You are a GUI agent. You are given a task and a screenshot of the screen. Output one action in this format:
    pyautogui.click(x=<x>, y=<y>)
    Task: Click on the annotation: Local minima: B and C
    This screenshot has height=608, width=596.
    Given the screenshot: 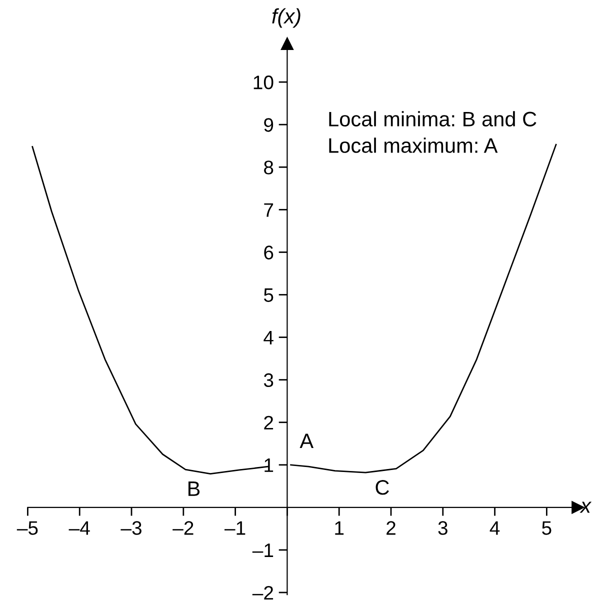 What is the action you would take?
    pyautogui.click(x=432, y=118)
    